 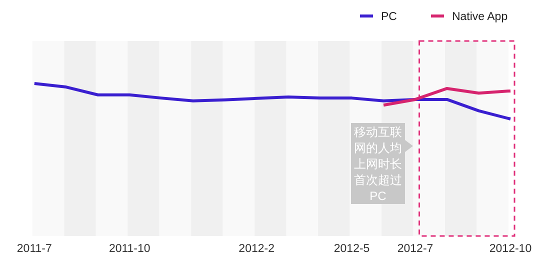 What do you see at coordinates (34, 249) in the screenshot?
I see `x-tick-label: 2011-7` at bounding box center [34, 249].